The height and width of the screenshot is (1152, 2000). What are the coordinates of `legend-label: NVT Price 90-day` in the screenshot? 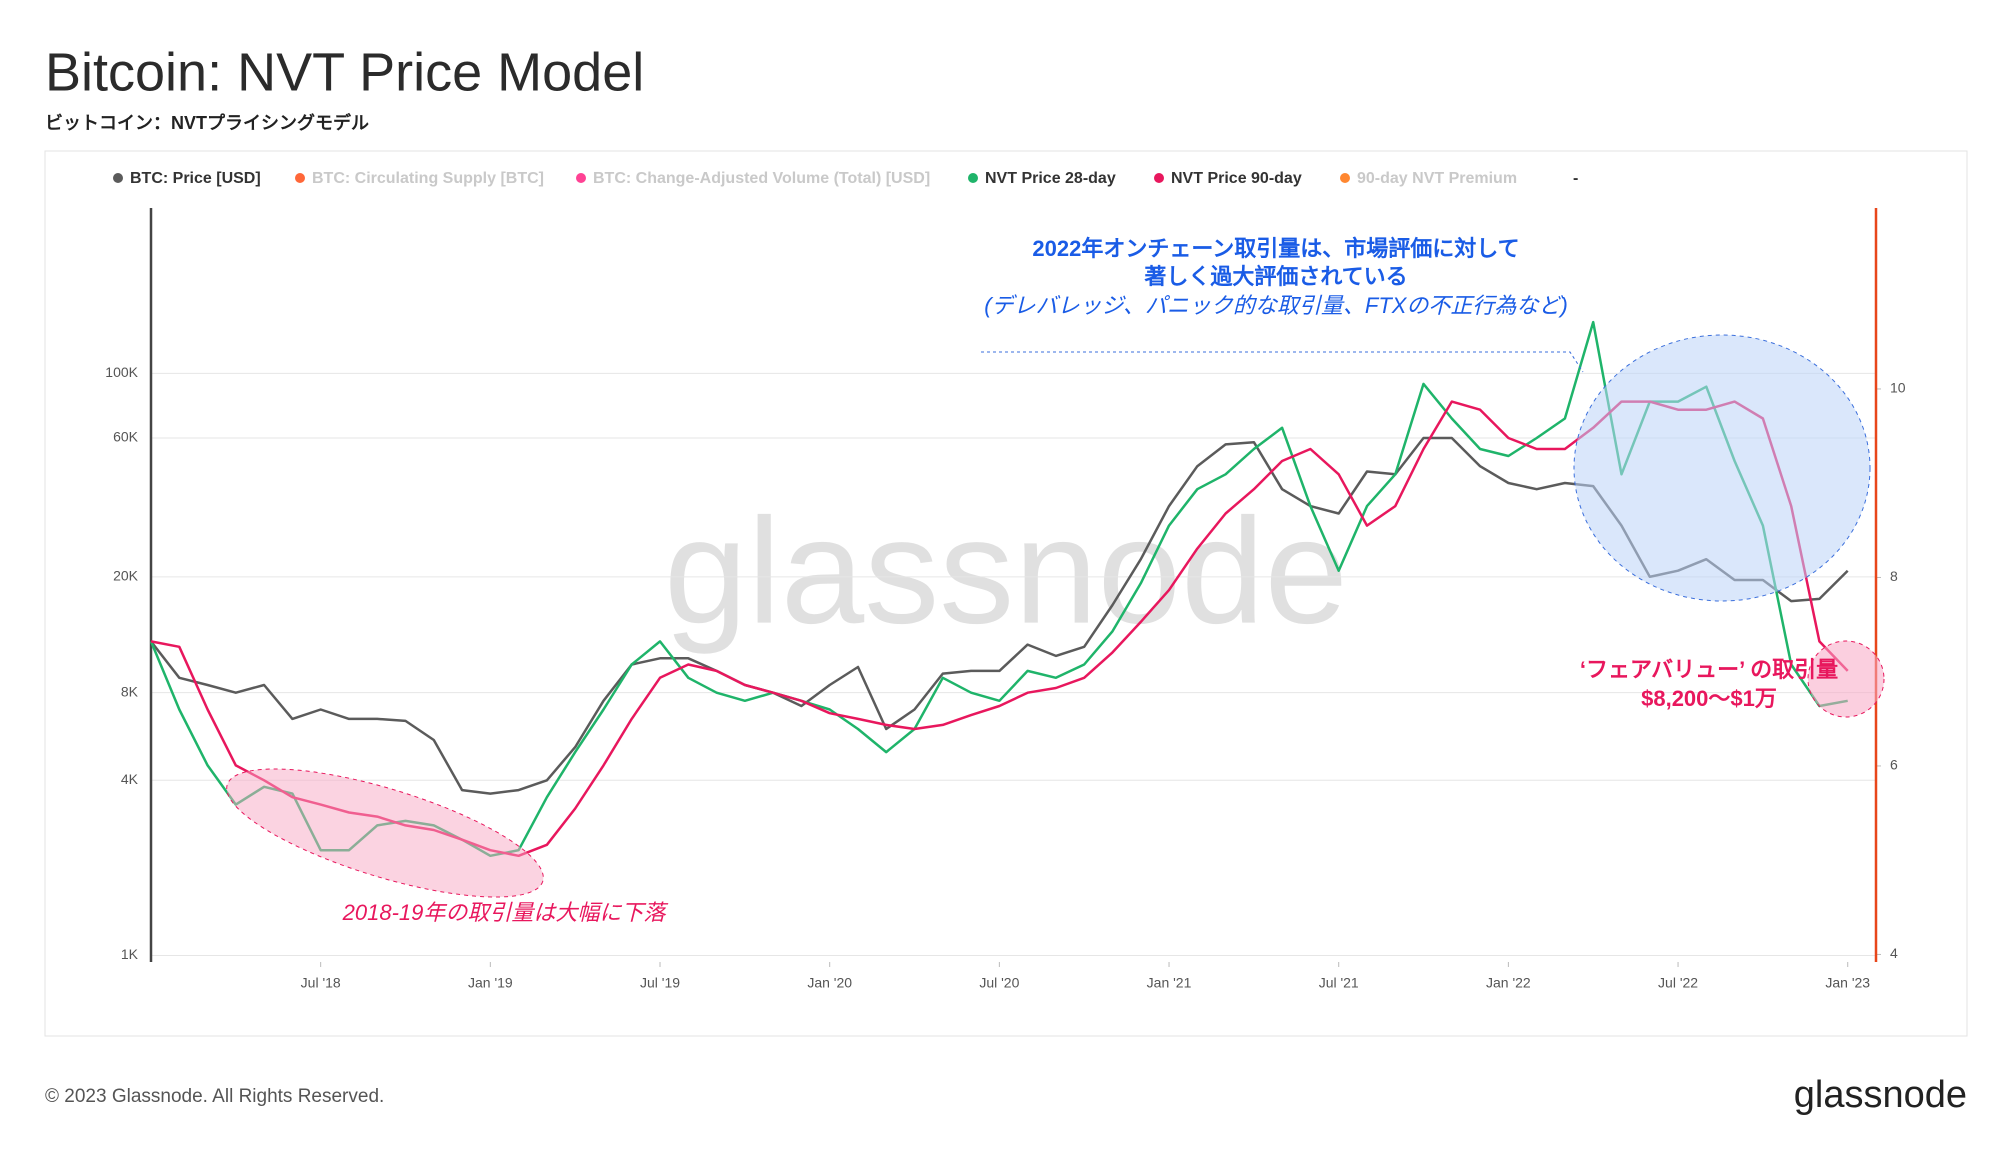 It's located at (1236, 178).